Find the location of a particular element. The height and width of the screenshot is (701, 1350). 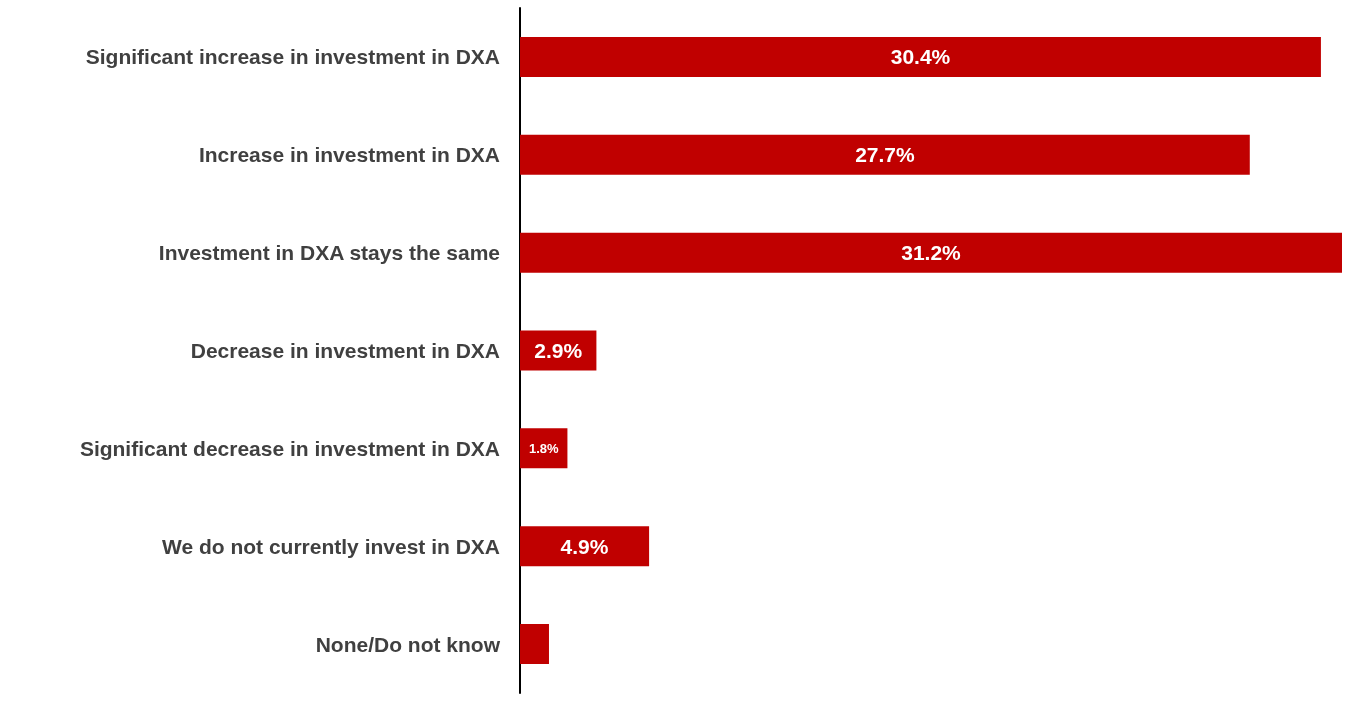

data-label: 4.9% is located at coordinates (584, 546).